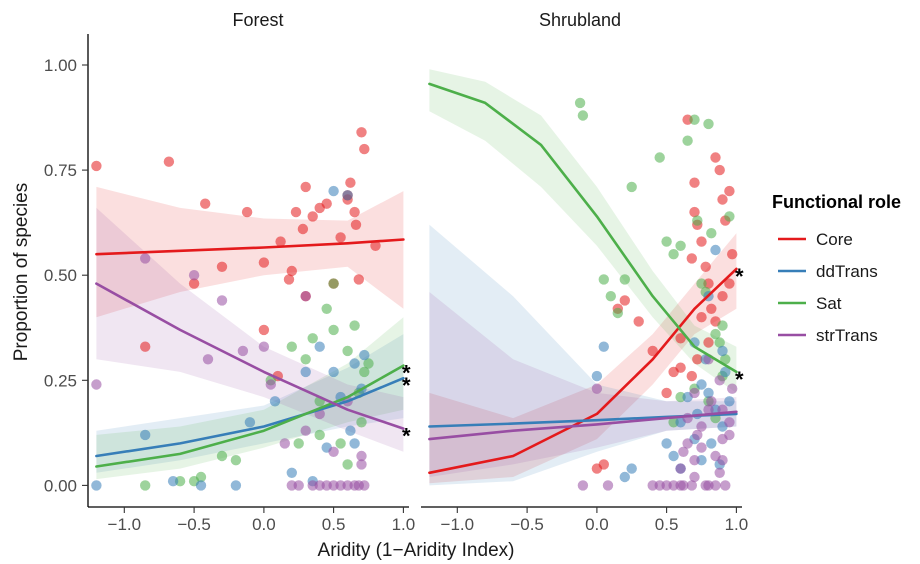 The image size is (920, 564). Describe the element at coordinates (250, 252) in the screenshot. I see `ci-band-forest-core` at that location.